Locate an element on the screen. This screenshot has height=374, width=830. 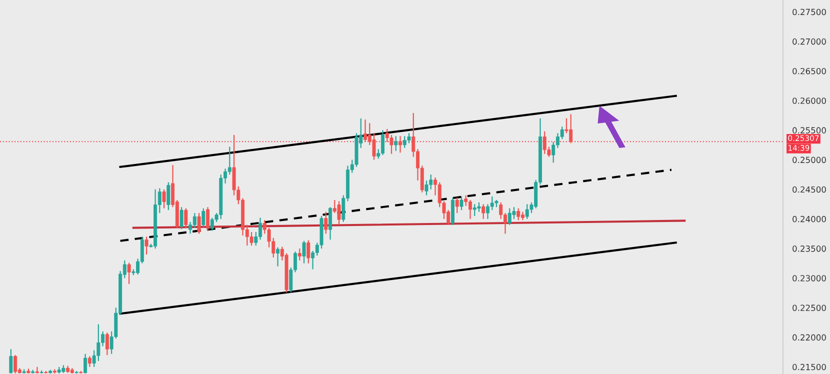
y-tick-label: 0.23000 is located at coordinates (809, 278).